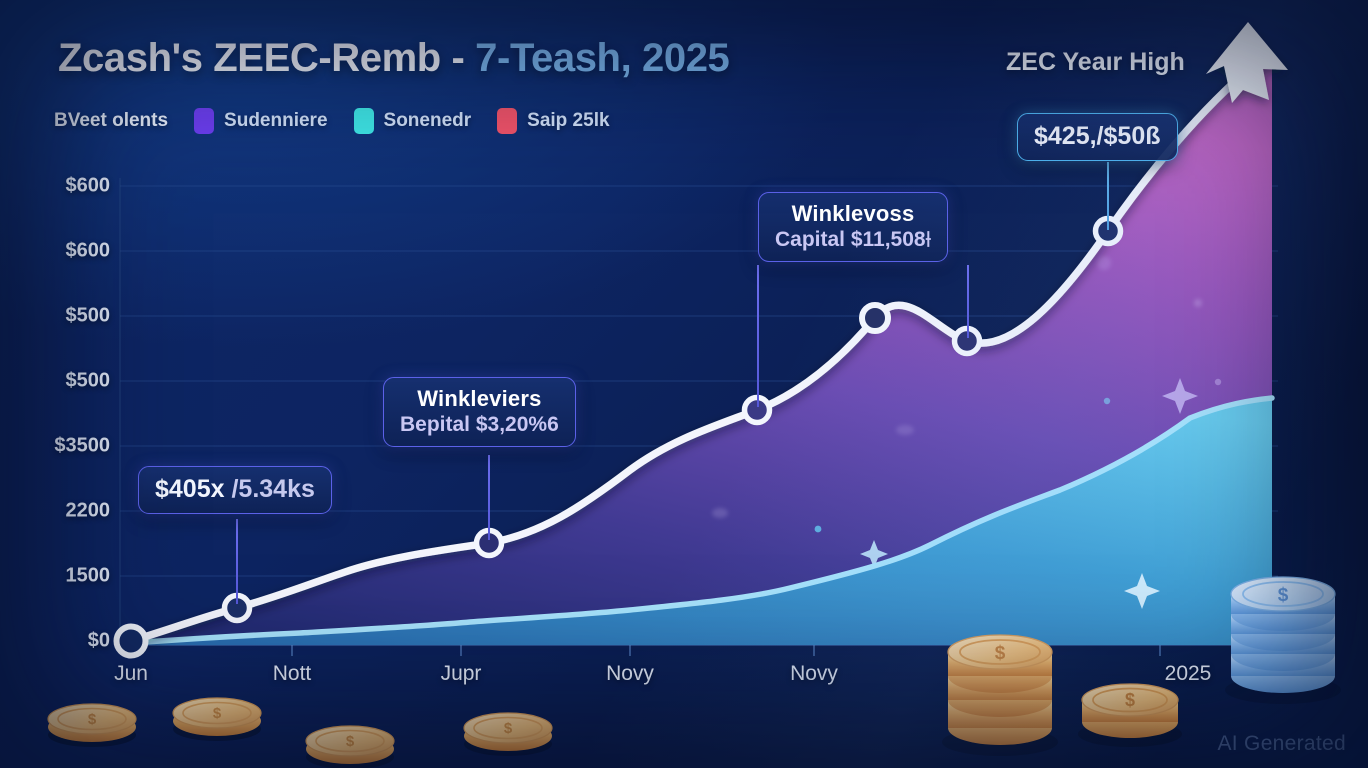  I want to click on callout-text: $425,/$50ß, so click(1097, 136).